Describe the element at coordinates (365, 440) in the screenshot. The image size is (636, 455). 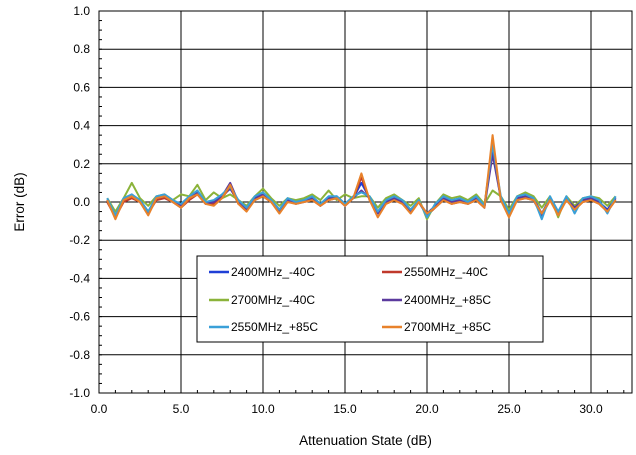
I see `x-axis-title: Attenuation State (dB)` at that location.